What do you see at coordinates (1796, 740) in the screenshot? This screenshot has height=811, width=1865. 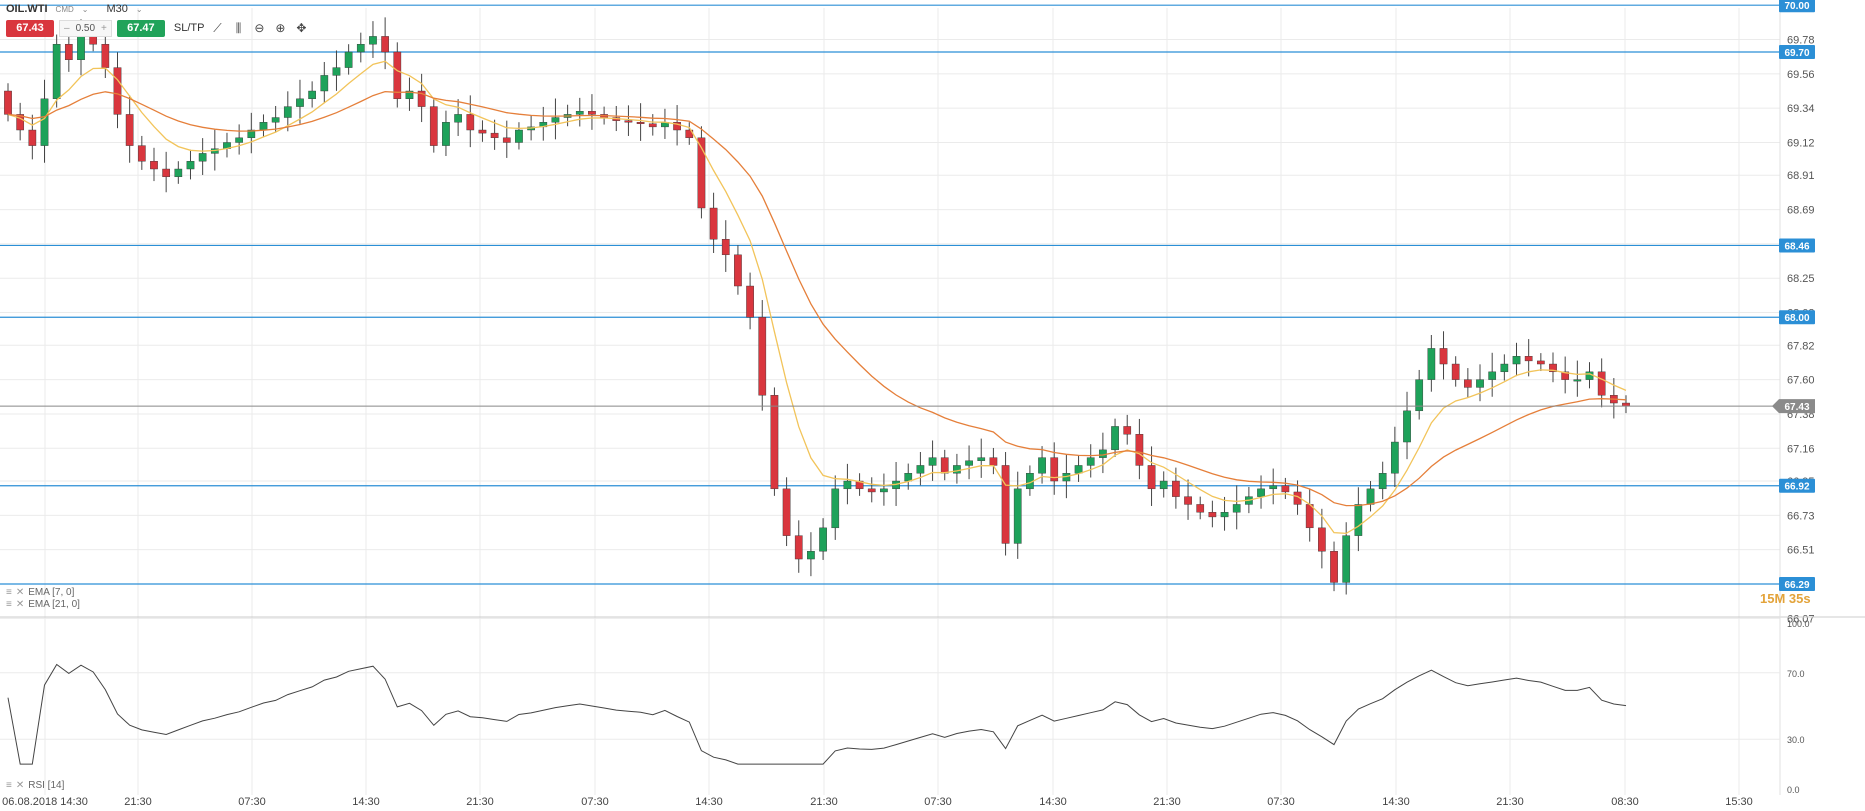 I see `rsi-tick-label: 30.0` at bounding box center [1796, 740].